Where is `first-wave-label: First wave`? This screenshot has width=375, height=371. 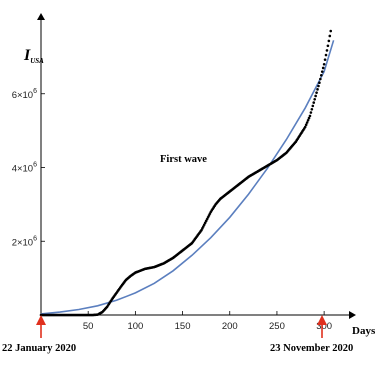 first-wave-label: First wave is located at coordinates (183, 159).